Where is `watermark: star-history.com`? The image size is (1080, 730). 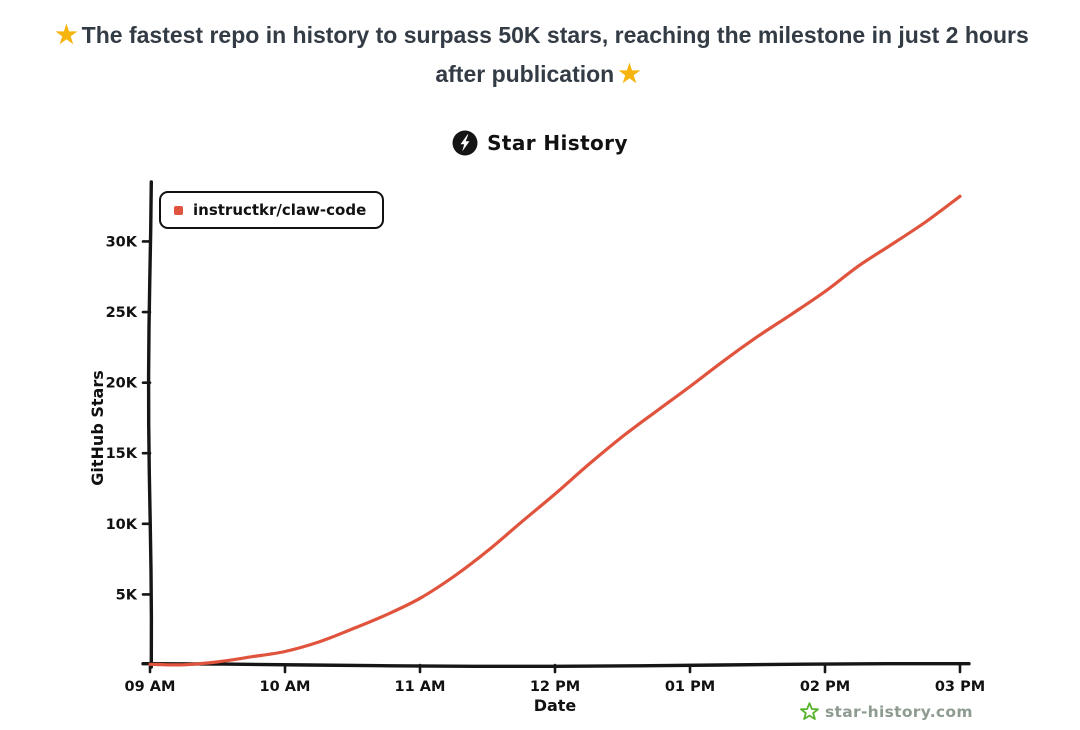 watermark: star-history.com is located at coordinates (886, 711).